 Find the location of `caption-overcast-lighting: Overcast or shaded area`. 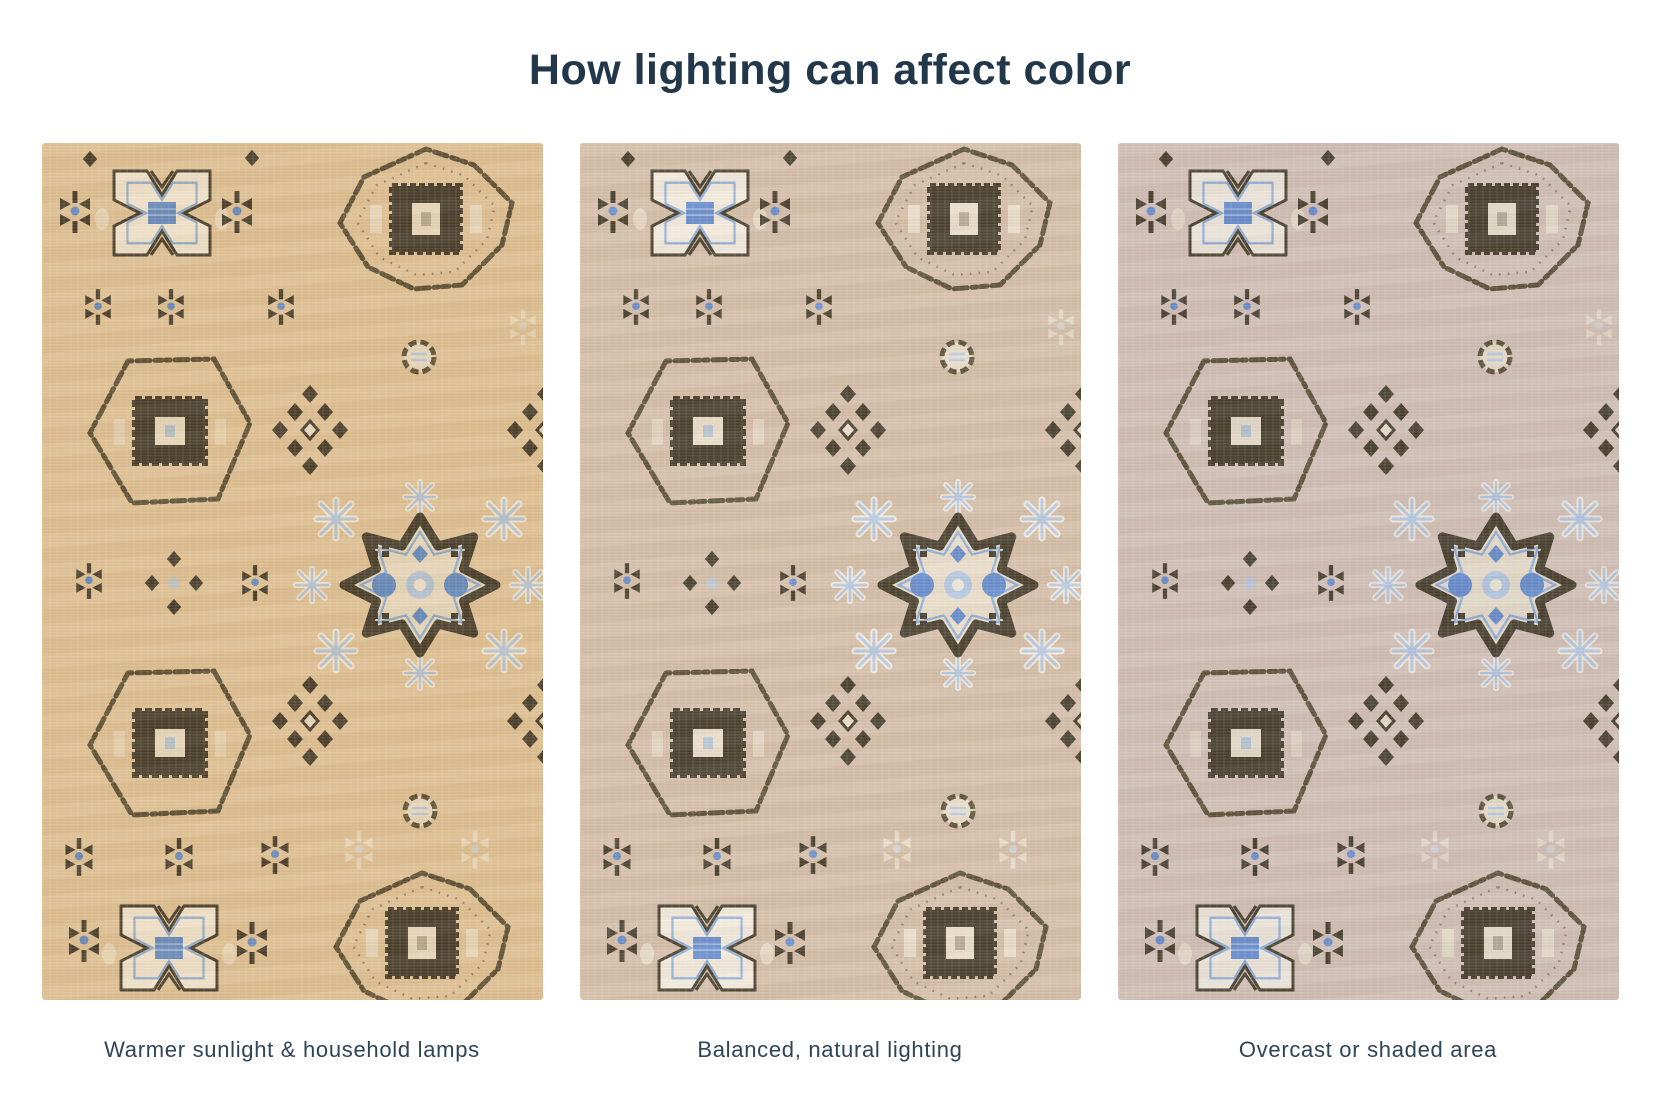

caption-overcast-lighting: Overcast or shaded area is located at coordinates (1368, 1050).